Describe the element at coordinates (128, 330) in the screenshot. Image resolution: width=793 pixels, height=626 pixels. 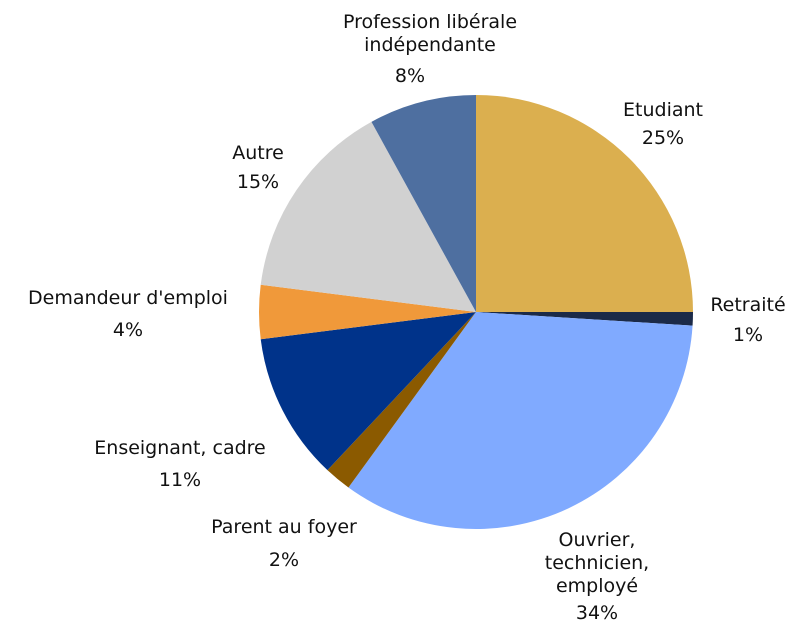
I see `value-label: 4%` at that location.